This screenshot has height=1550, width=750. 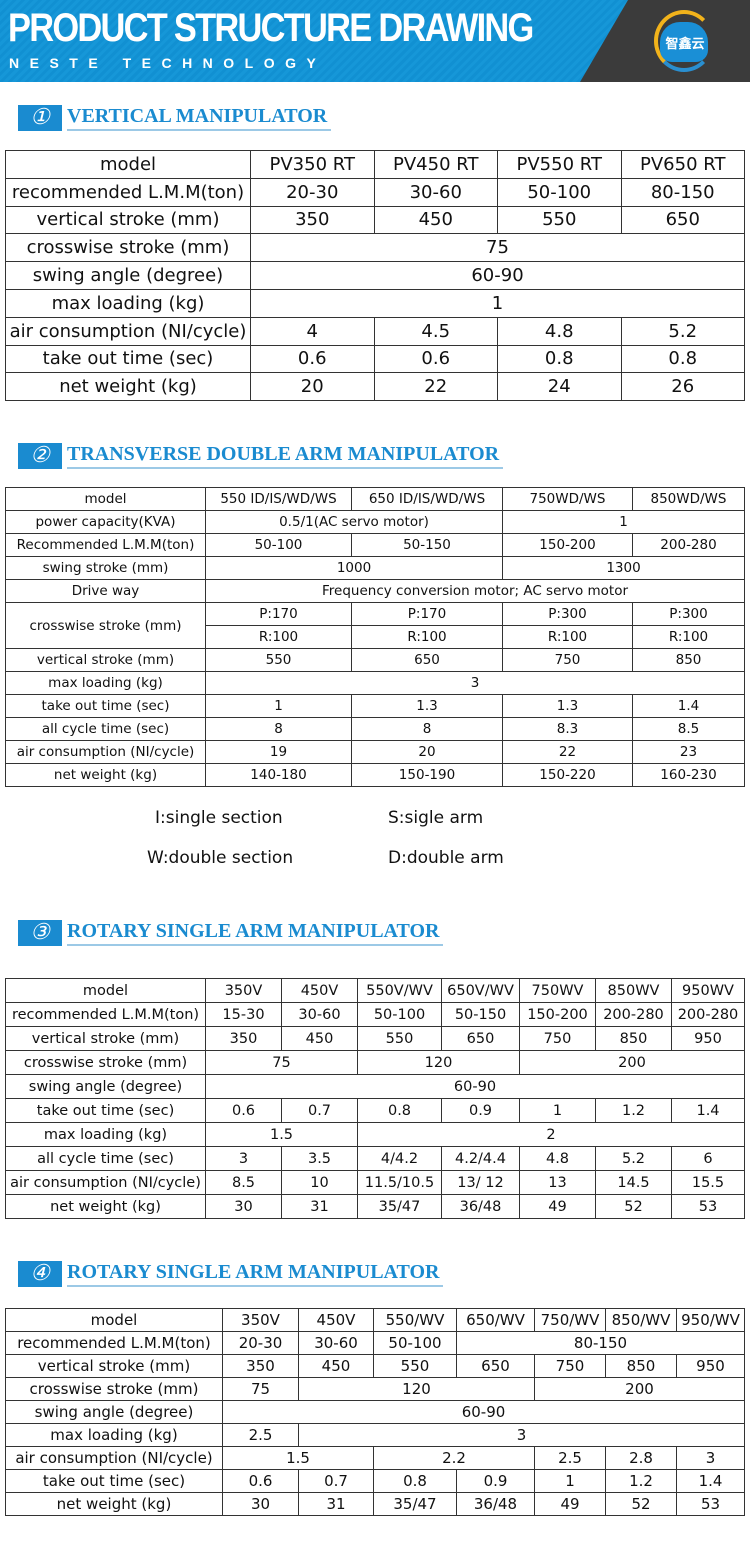 What do you see at coordinates (375, 359) in the screenshot?
I see `table-row: take out time (sec) 0.6 0.6 0.8 0.8` at bounding box center [375, 359].